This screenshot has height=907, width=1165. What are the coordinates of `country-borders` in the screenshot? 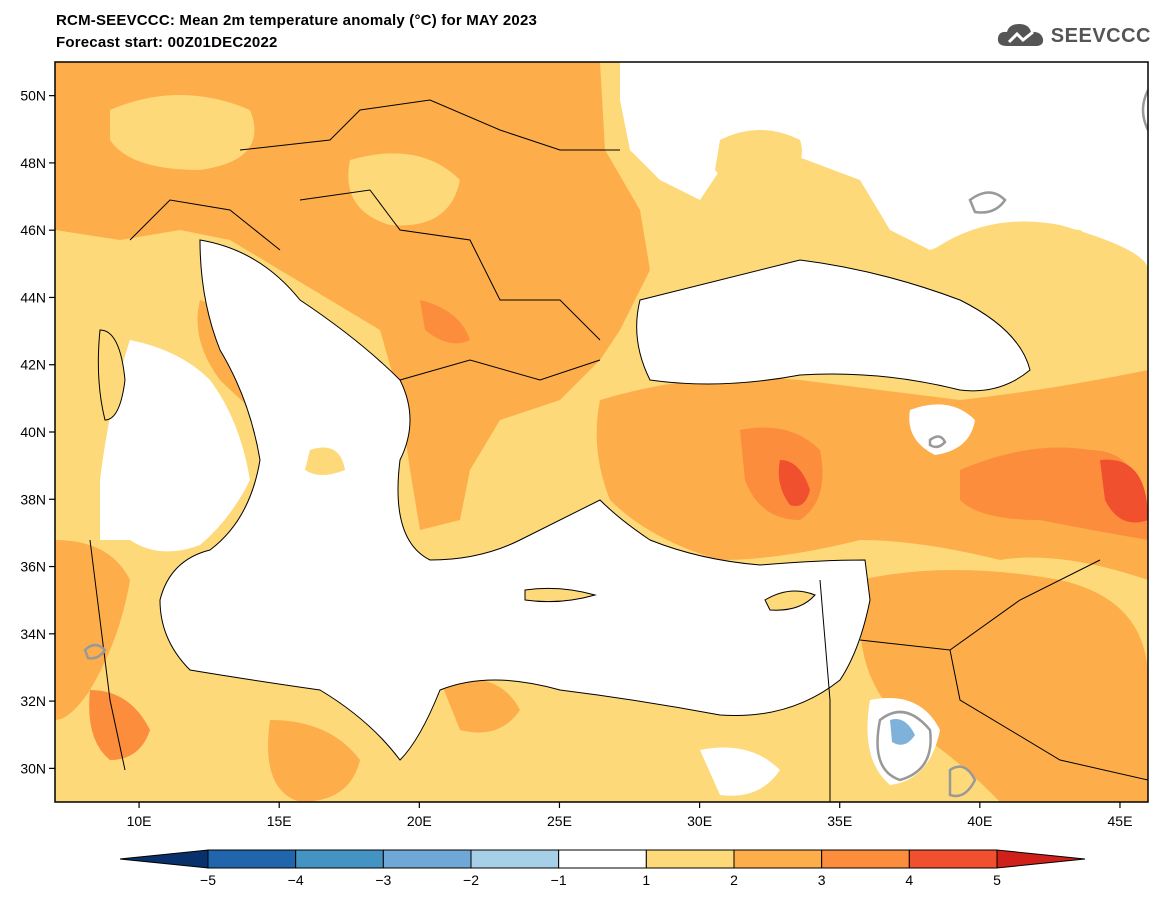 It's located at (374, 240).